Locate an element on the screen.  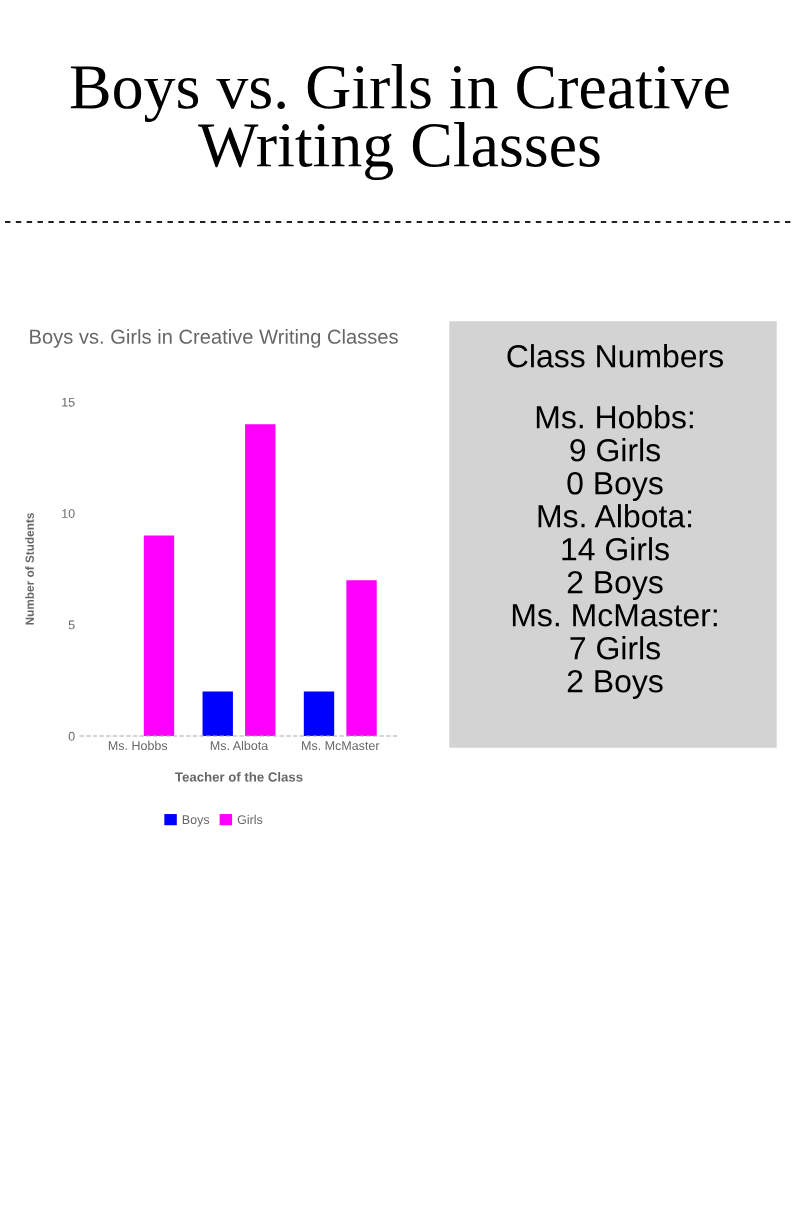
legend-label: Boys is located at coordinates (196, 821).